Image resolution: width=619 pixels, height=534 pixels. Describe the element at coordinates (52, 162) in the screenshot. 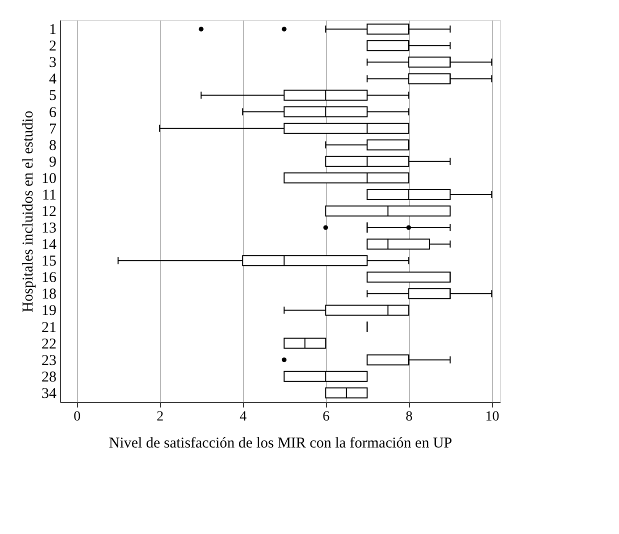

I see `y-tick-label: 9` at that location.